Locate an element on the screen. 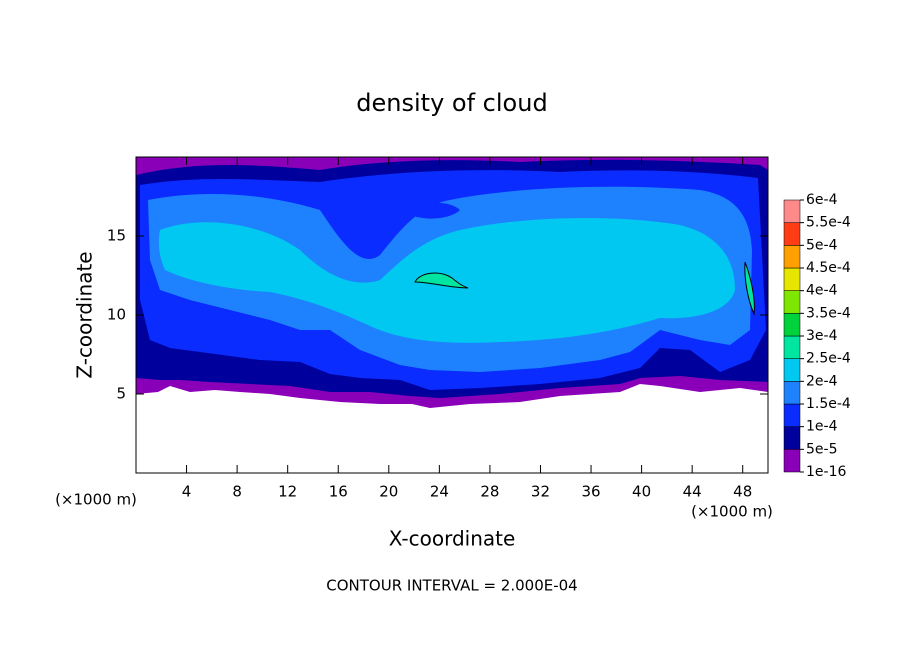 This screenshot has width=904, height=658. y-axis-label: Z-coordinate is located at coordinates (85, 314).